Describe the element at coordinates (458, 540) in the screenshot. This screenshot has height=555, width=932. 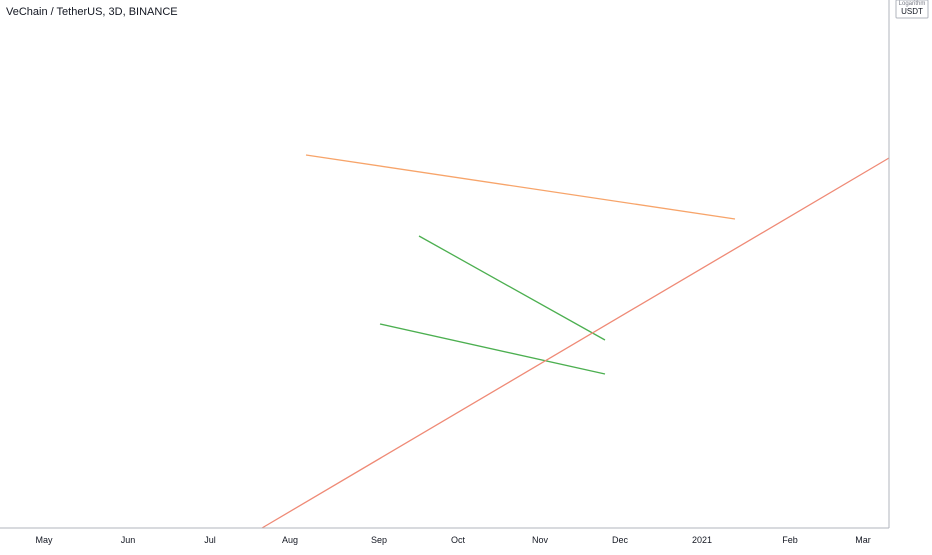
I see `x-tick-label: Oct` at that location.